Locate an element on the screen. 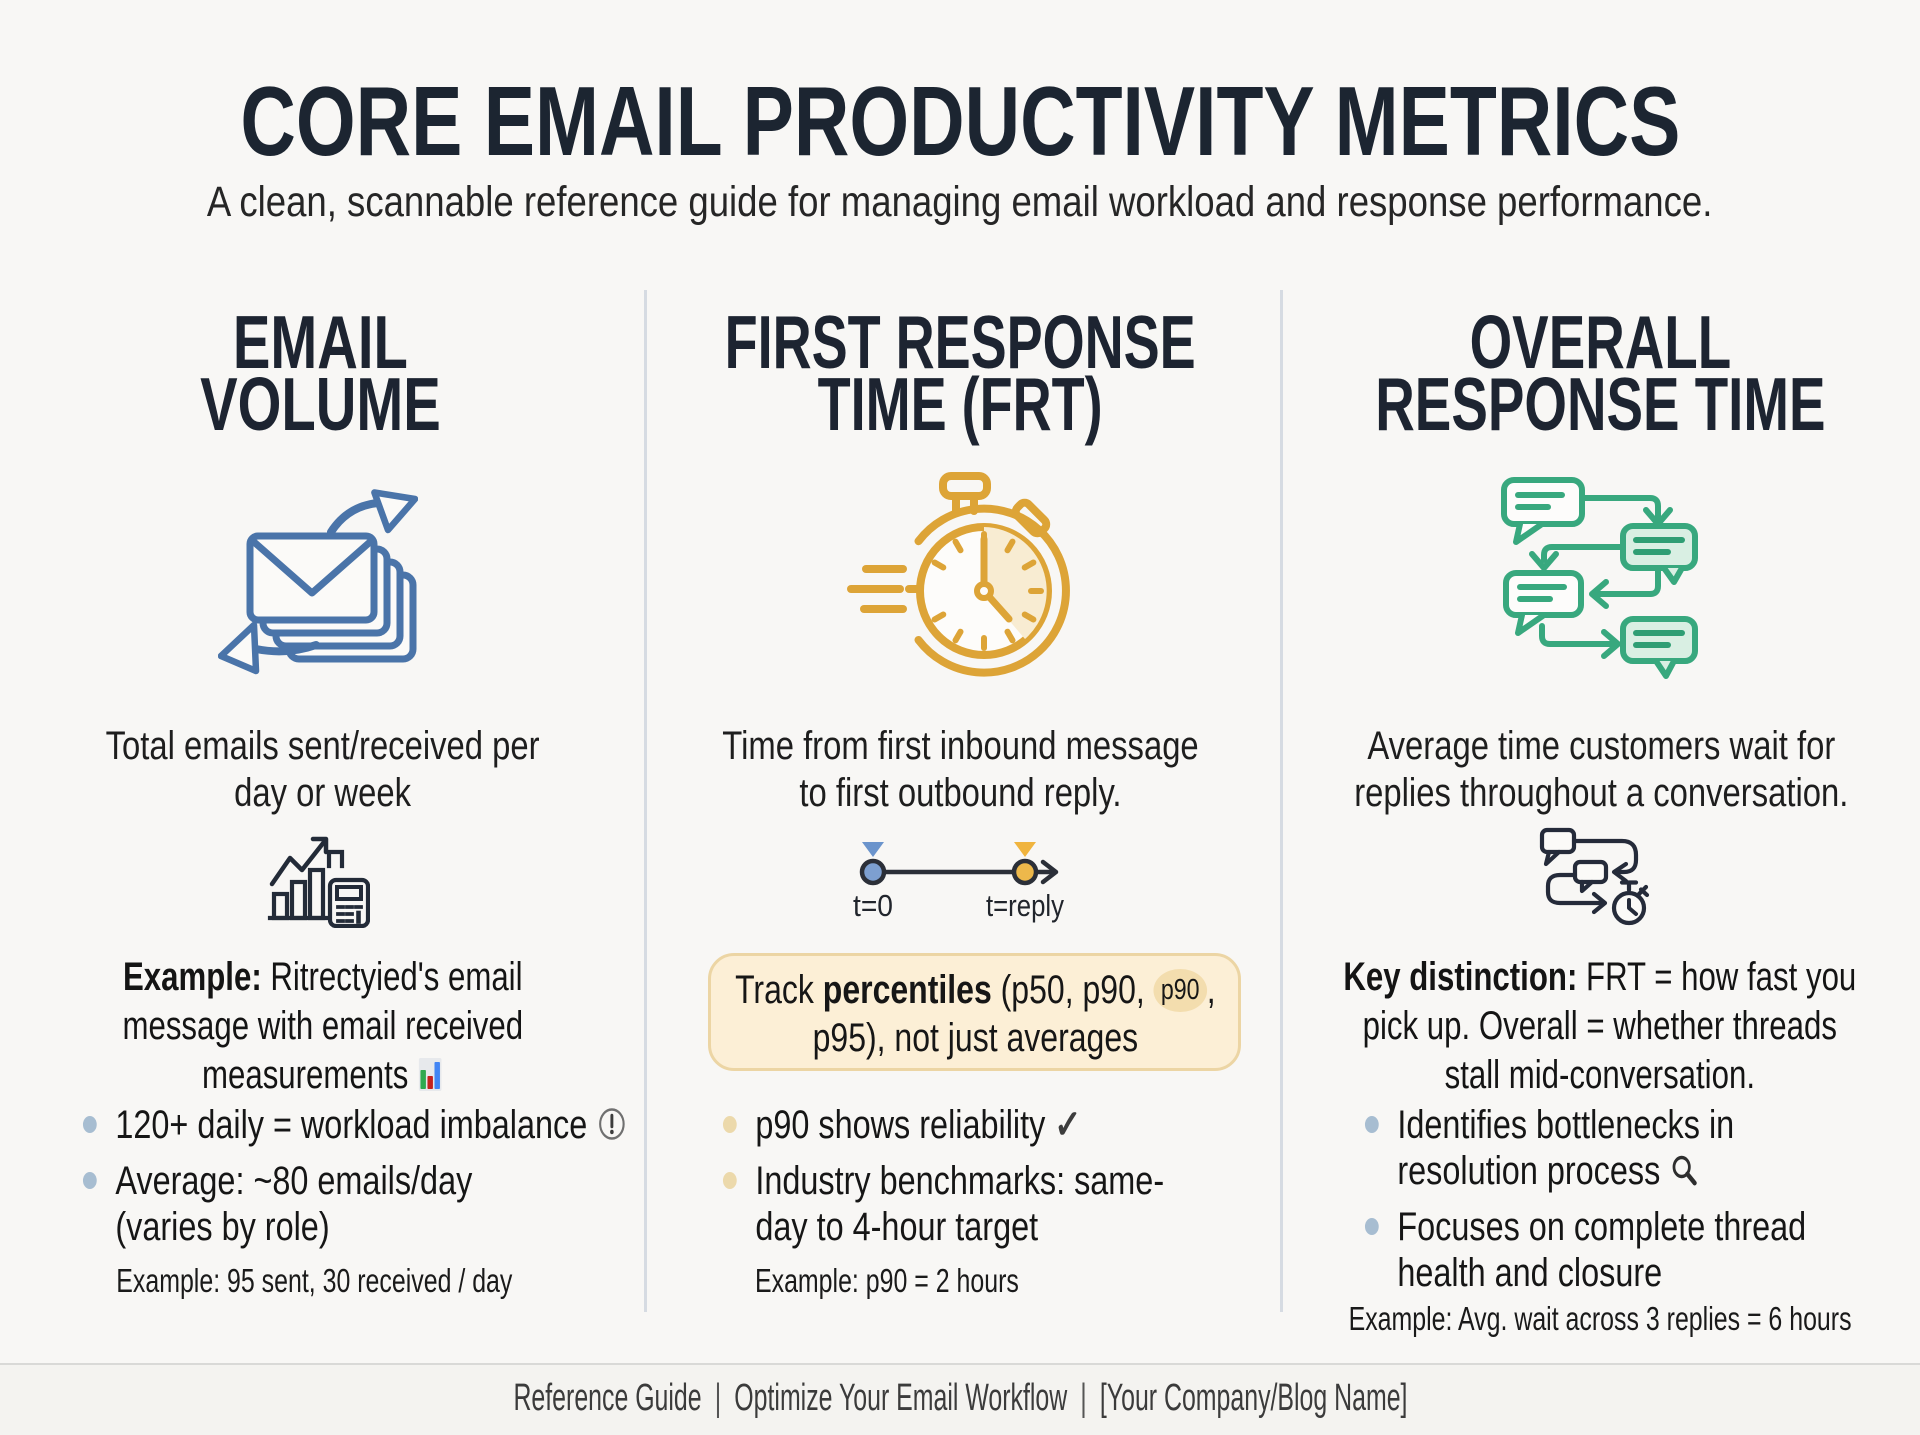 The image size is (1920, 1435). svg-text: t=reply is located at coordinates (1025, 905).